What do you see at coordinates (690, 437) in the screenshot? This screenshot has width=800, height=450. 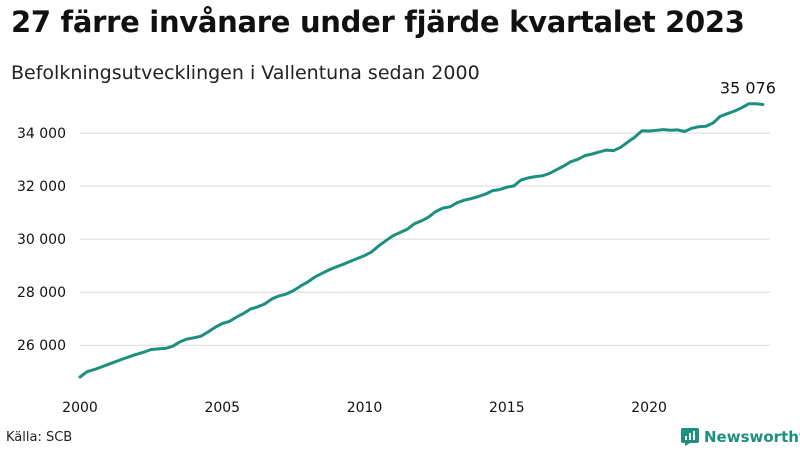 I see `newsworthy-logo-icon` at bounding box center [690, 437].